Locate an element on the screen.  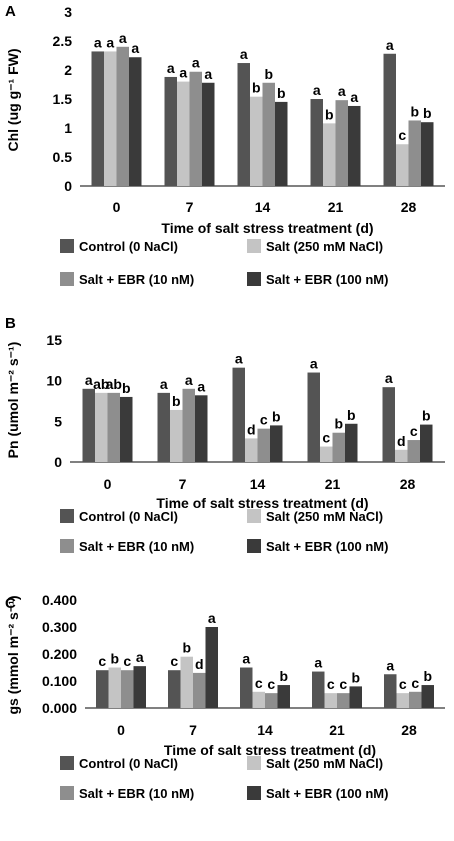
y-tick-label: 2 is located at coordinates (68, 70).